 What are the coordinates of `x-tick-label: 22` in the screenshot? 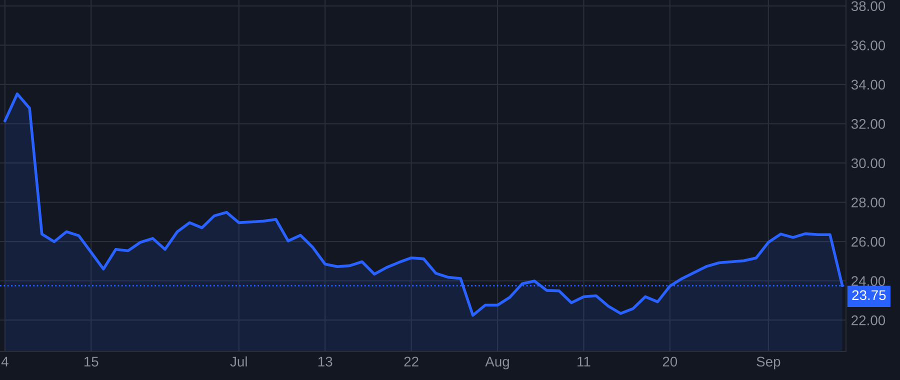 It's located at (411, 361).